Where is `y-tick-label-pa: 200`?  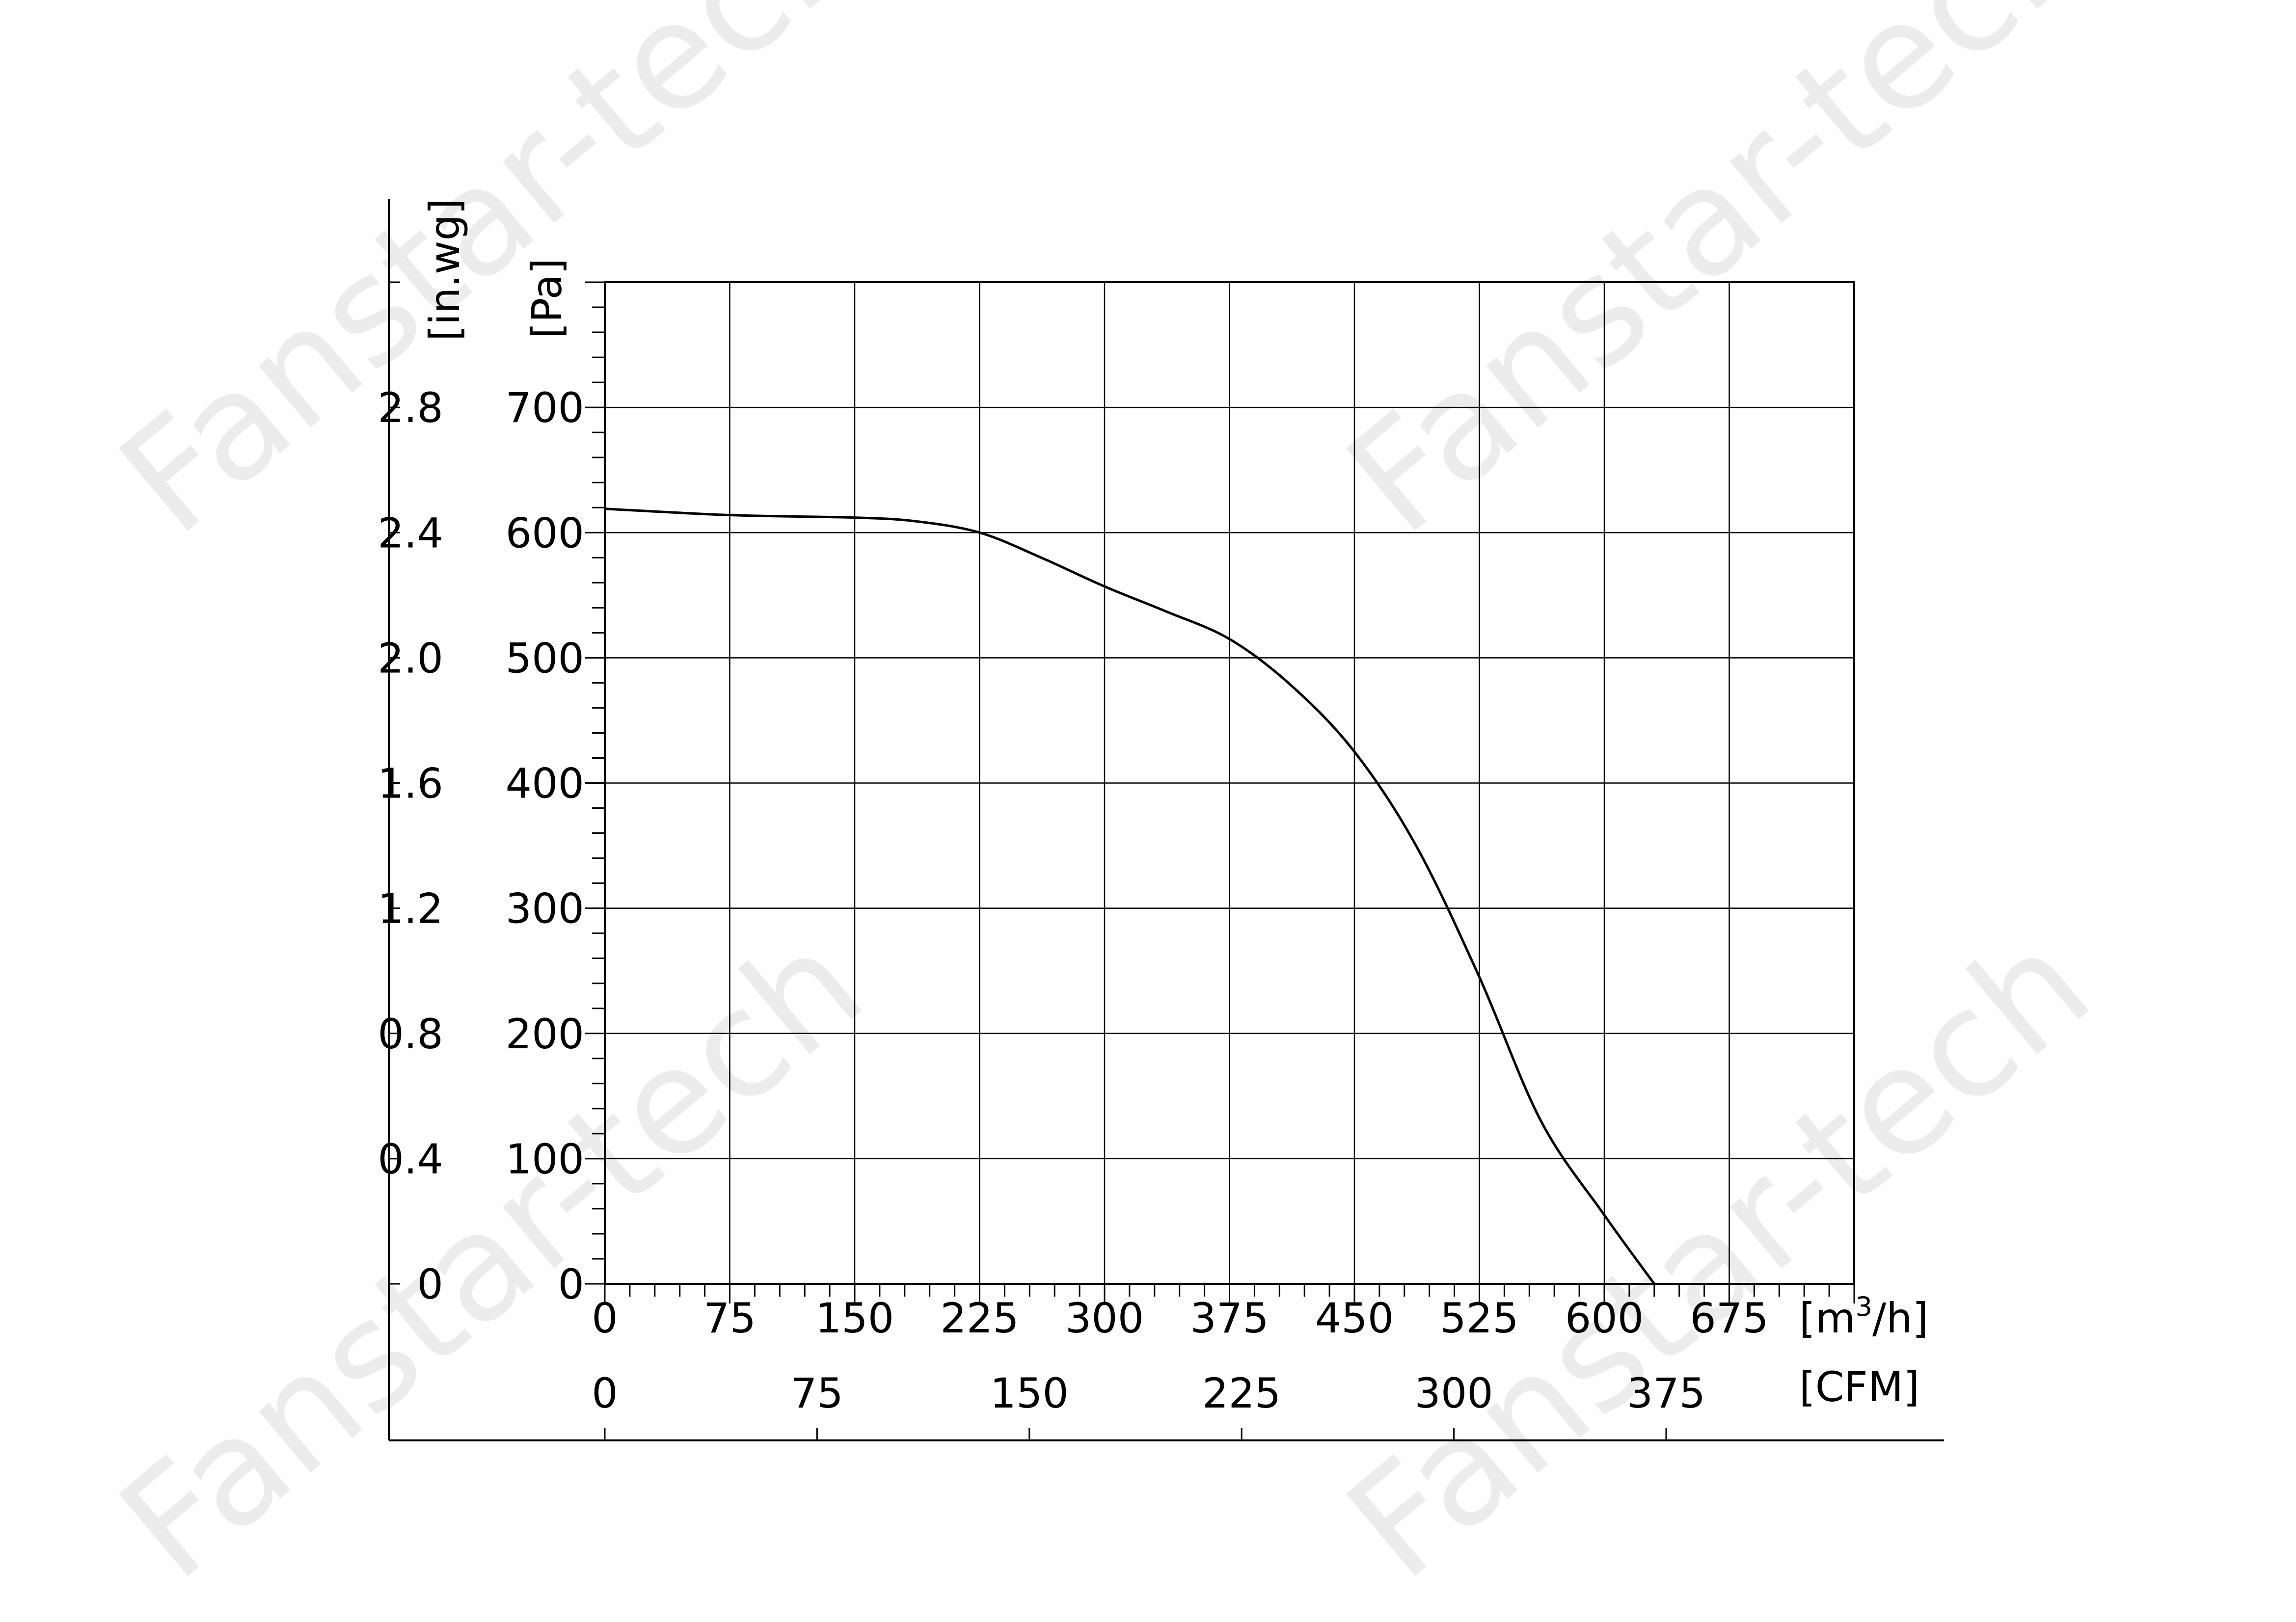
y-tick-label-pa: 200 is located at coordinates (545, 1034).